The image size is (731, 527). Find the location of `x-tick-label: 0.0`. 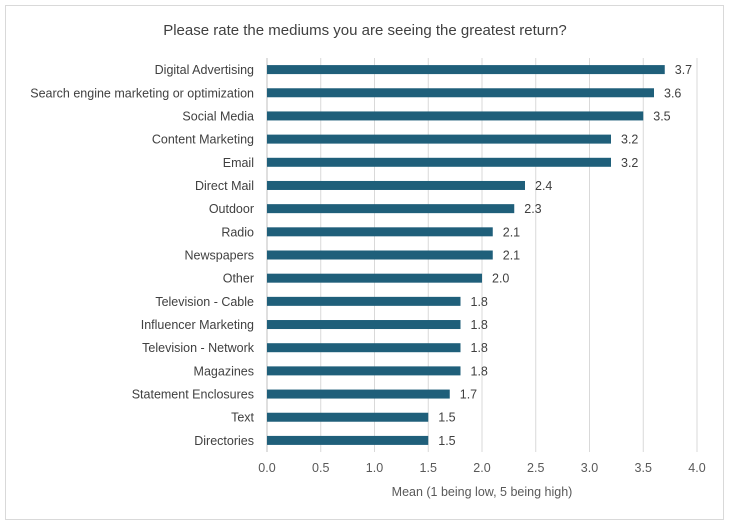

x-tick-label: 0.0 is located at coordinates (266, 468).